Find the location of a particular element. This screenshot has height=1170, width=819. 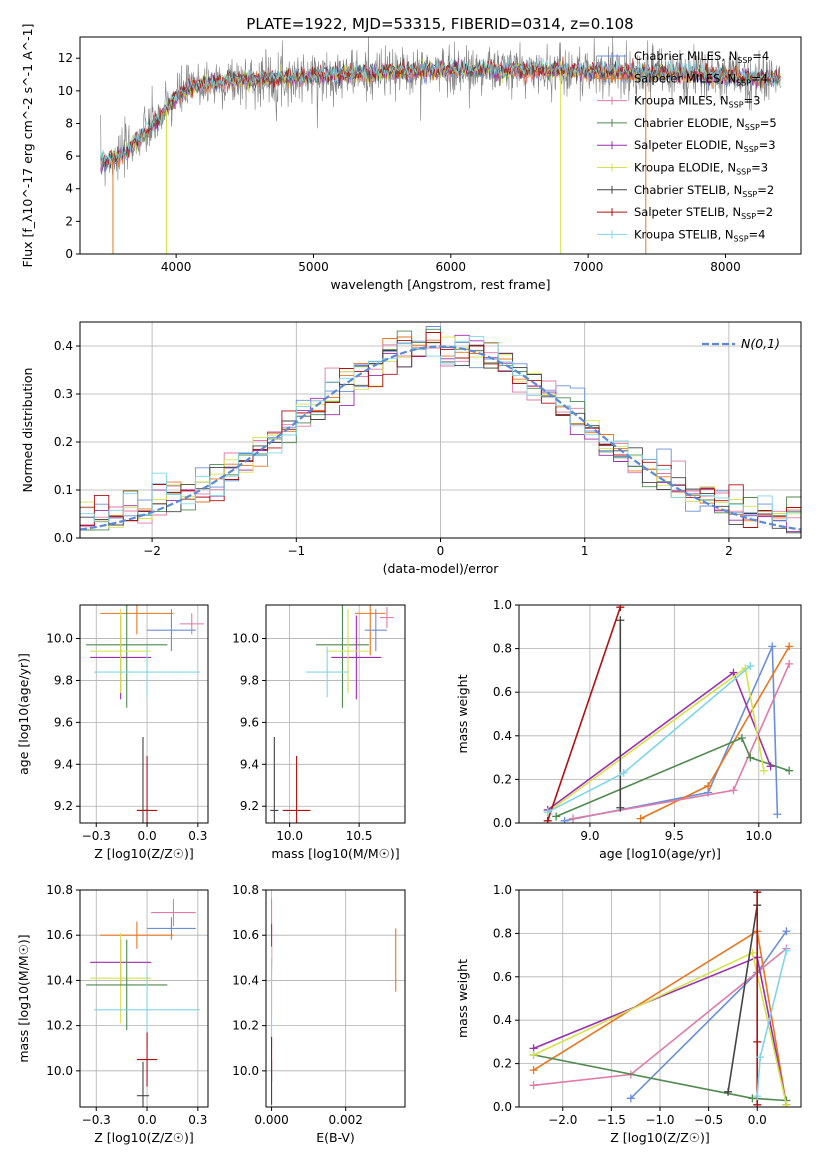

x-tick-label: 9.5 is located at coordinates (674, 836).